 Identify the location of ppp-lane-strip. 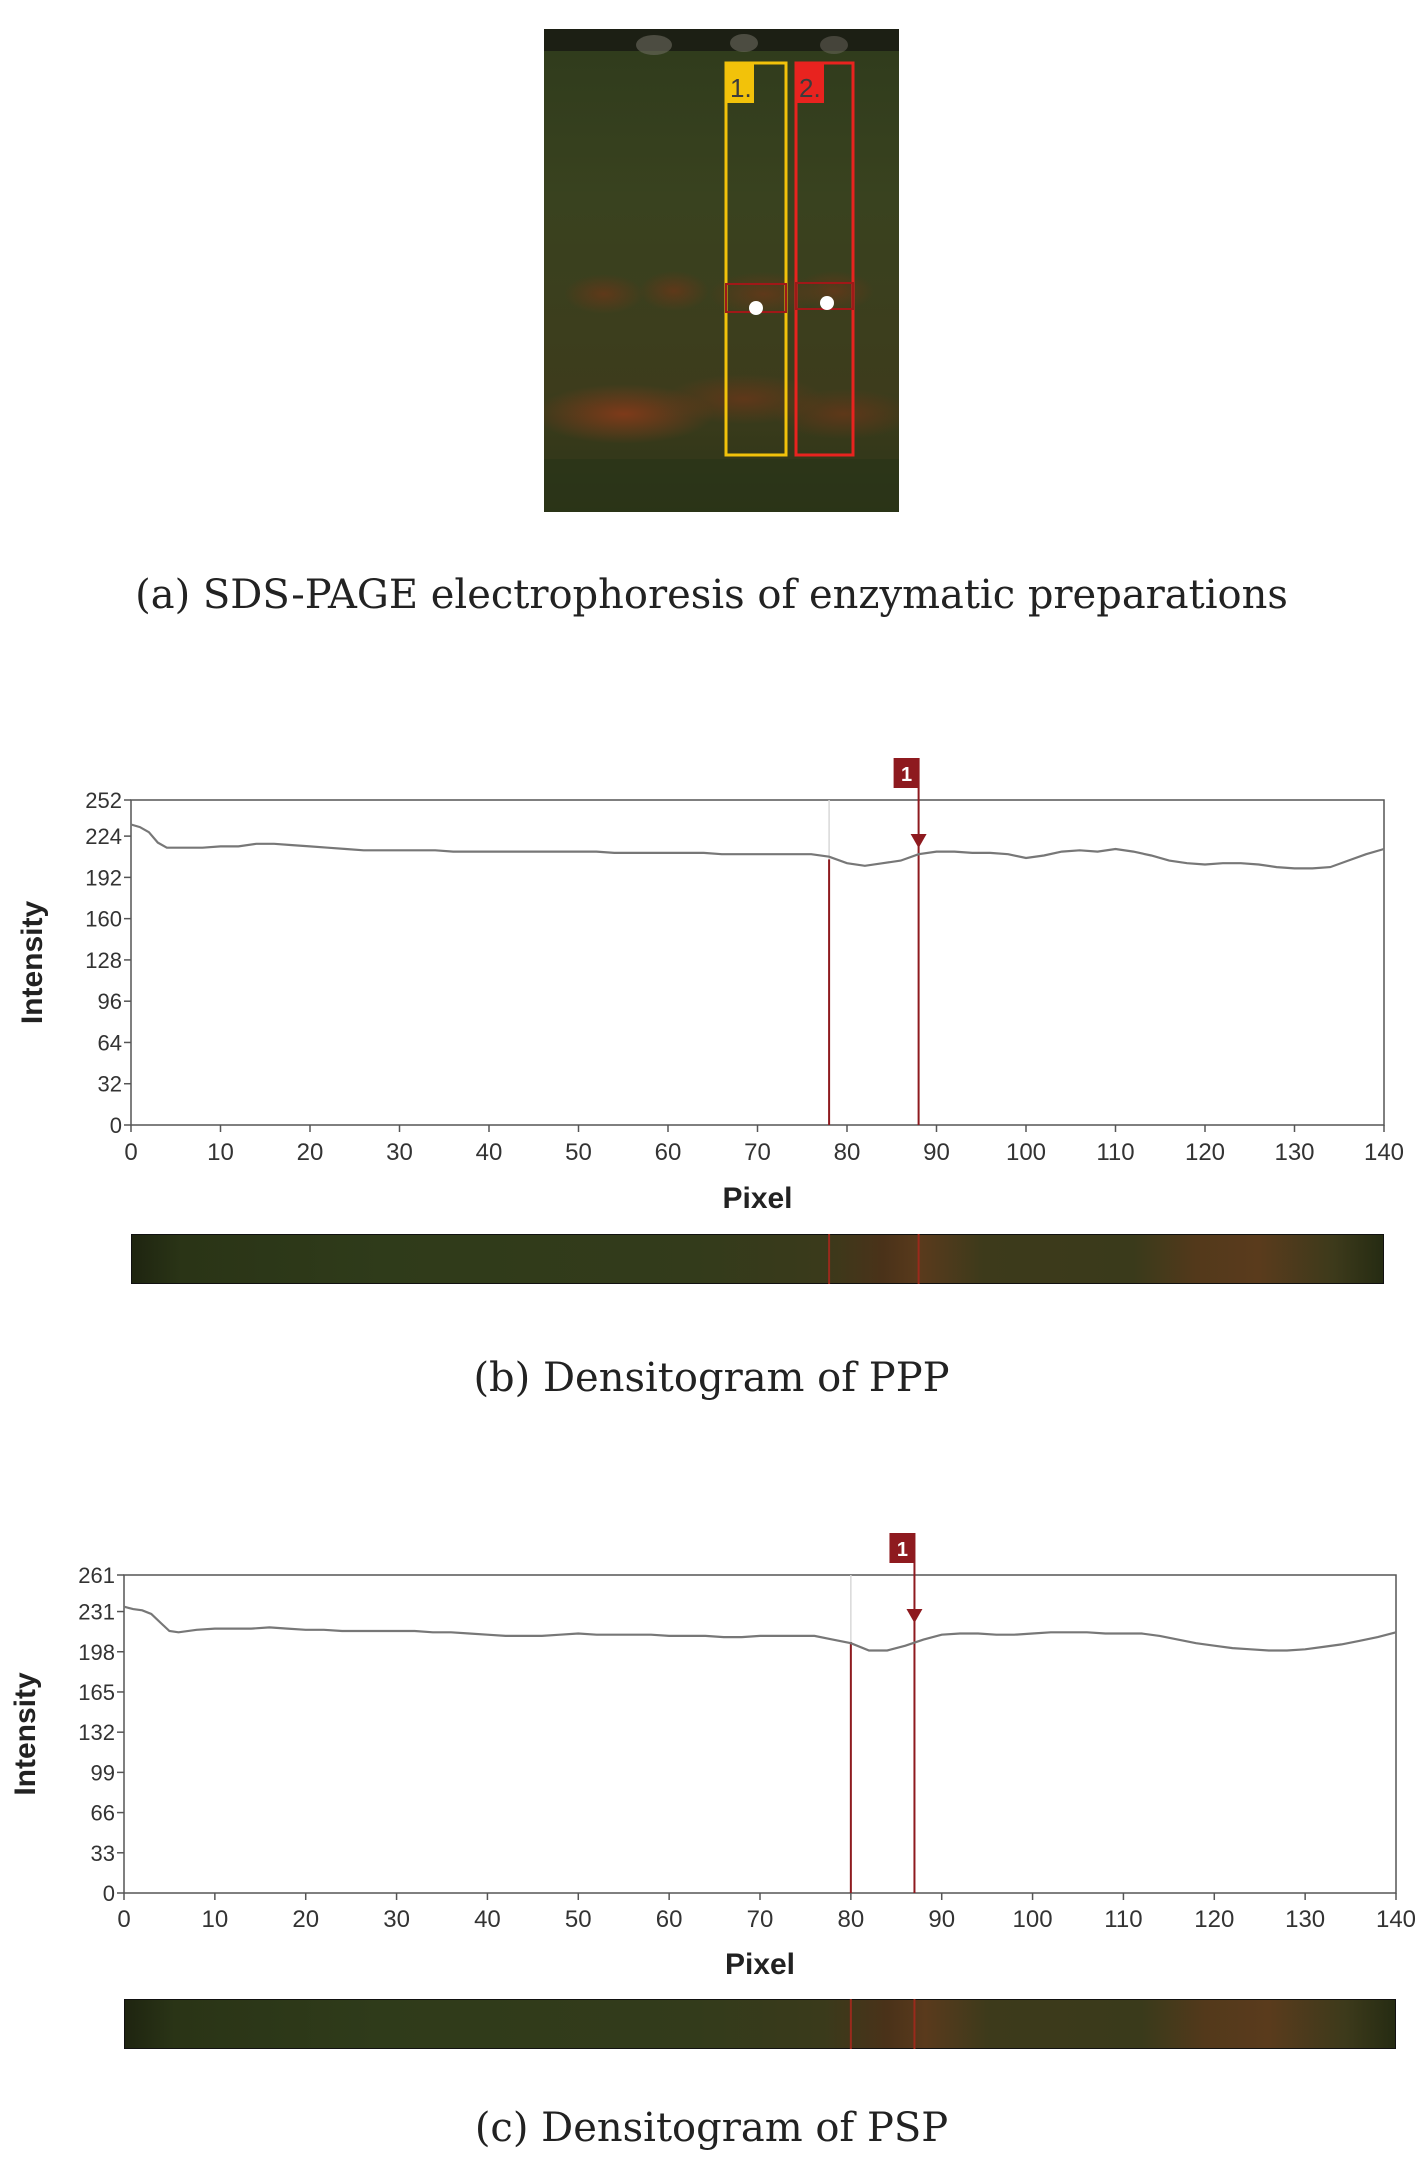
(757, 1259).